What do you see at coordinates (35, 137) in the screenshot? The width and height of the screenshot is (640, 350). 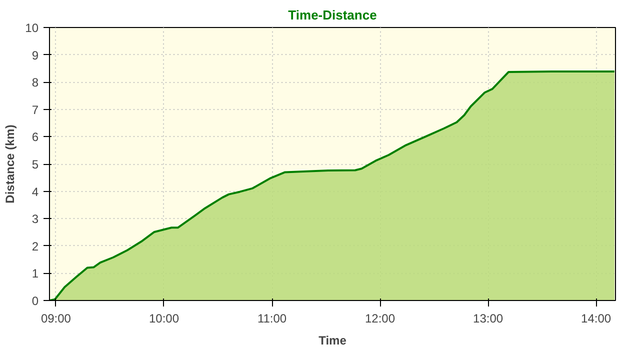 I see `y-tick-label: 6` at bounding box center [35, 137].